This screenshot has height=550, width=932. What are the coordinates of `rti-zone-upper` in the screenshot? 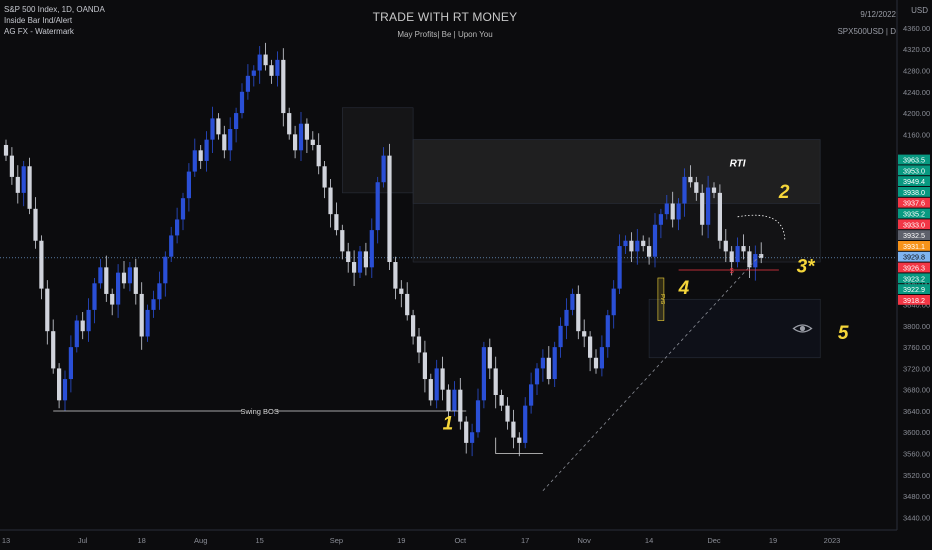 It's located at (616, 171).